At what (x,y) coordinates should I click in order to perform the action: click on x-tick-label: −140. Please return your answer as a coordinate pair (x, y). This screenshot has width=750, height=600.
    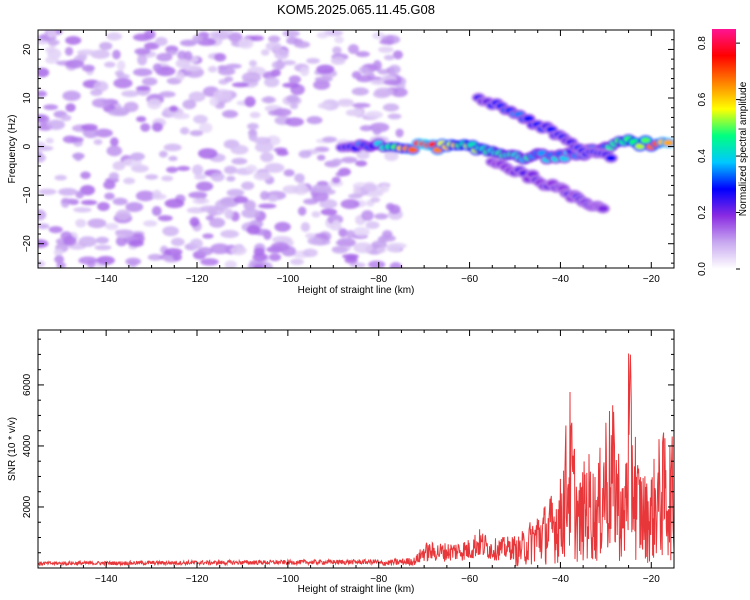
    Looking at the image, I should click on (106, 279).